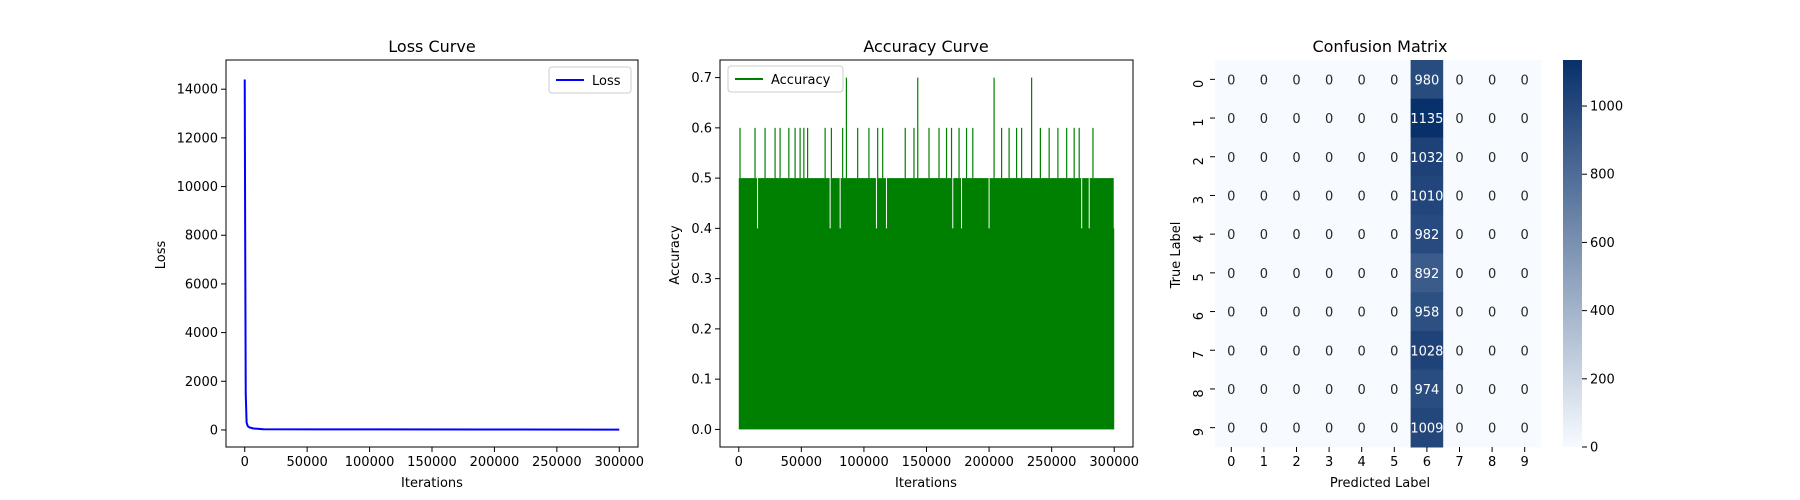  Describe the element at coordinates (1199, 122) in the screenshot. I see `heatmap-y-tick-label: 1` at that location.